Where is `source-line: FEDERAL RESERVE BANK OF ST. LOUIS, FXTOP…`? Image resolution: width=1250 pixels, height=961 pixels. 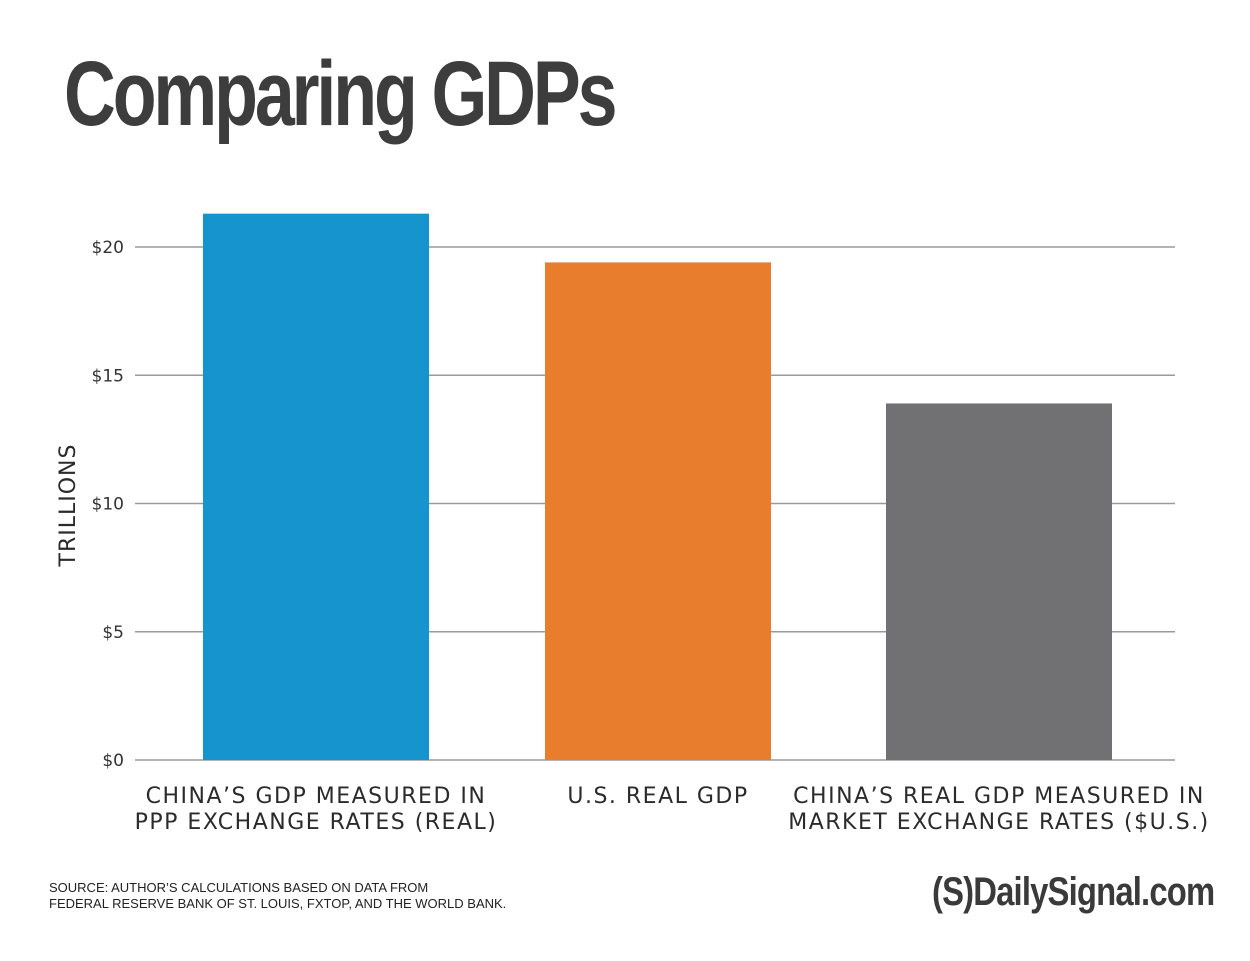
source-line: FEDERAL RESERVE BANK OF ST. LOUIS, FXTOP… is located at coordinates (278, 903).